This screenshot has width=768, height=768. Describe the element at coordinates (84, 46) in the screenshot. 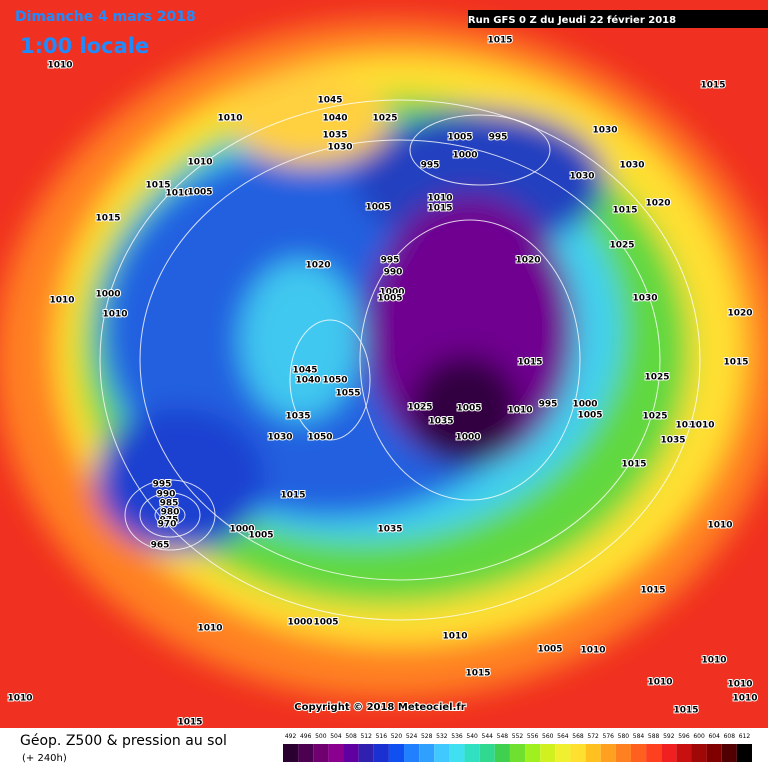

I see `map-time: 1:00 locale` at that location.